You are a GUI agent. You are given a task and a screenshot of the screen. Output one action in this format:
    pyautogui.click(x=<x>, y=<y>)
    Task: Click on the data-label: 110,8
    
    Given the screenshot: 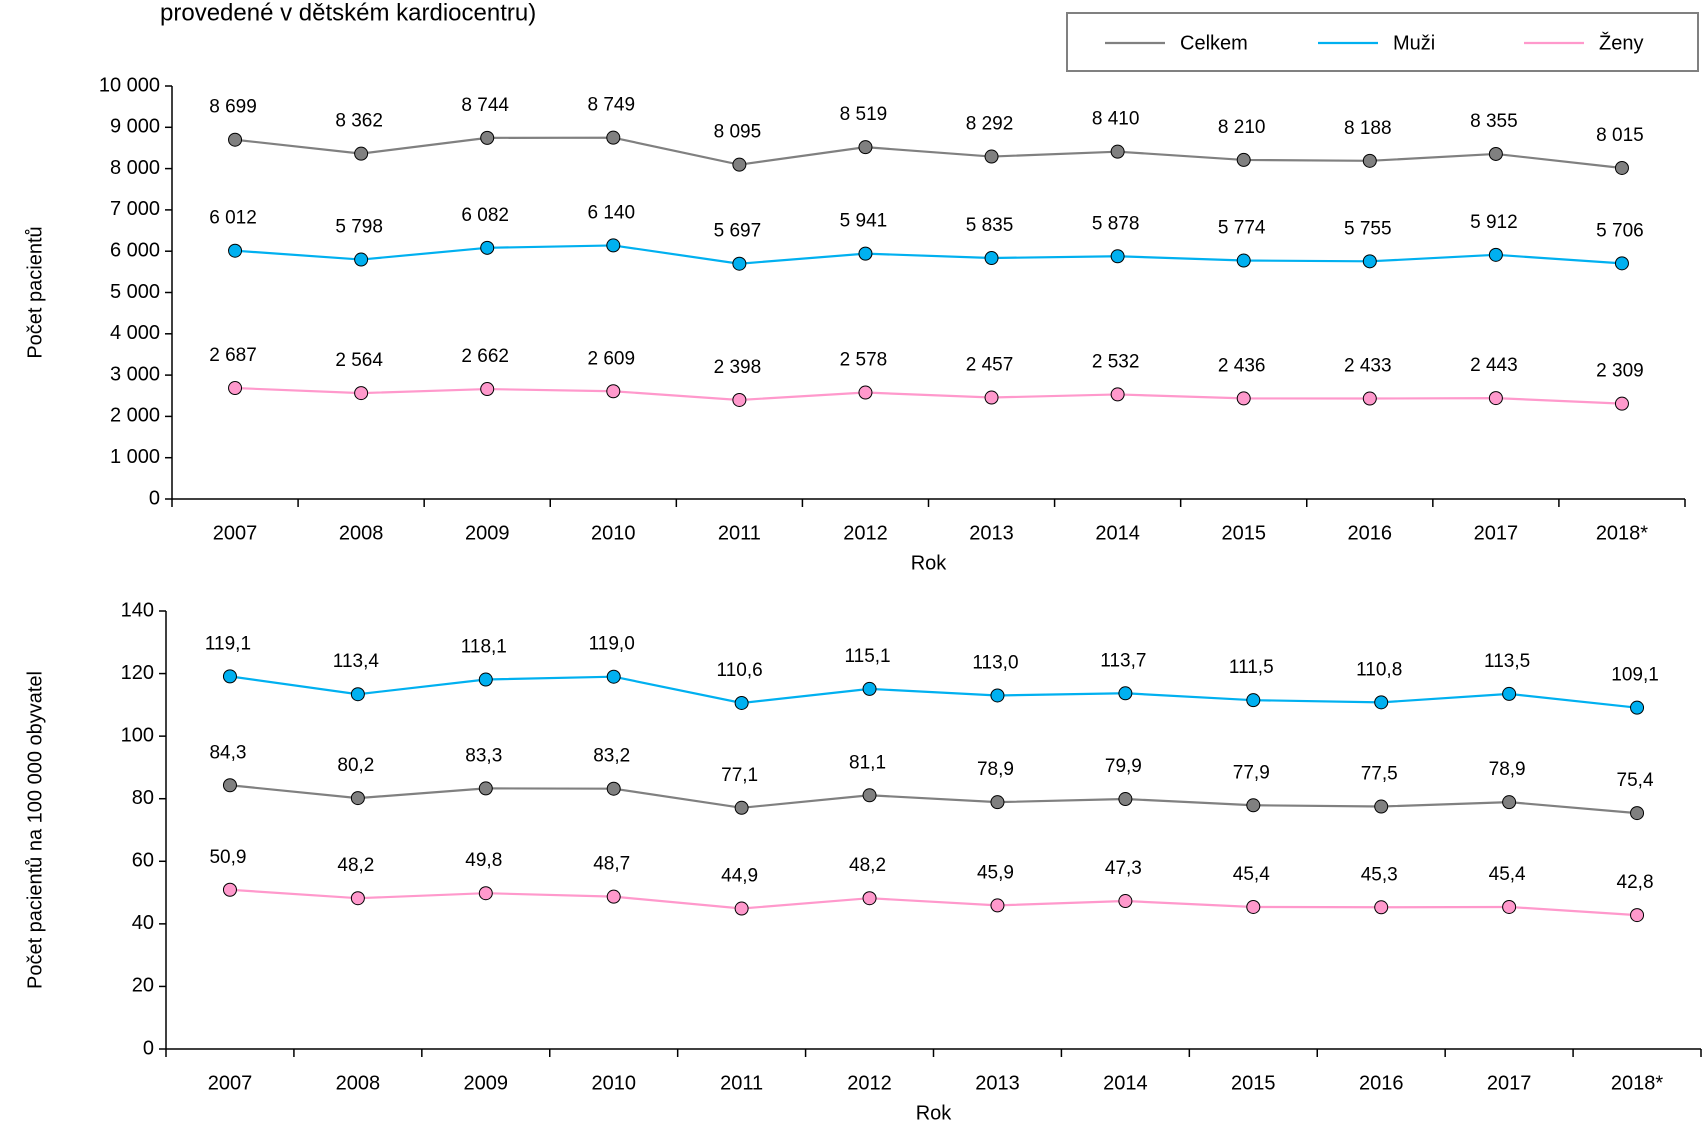 What is the action you would take?
    pyautogui.click(x=1379, y=669)
    